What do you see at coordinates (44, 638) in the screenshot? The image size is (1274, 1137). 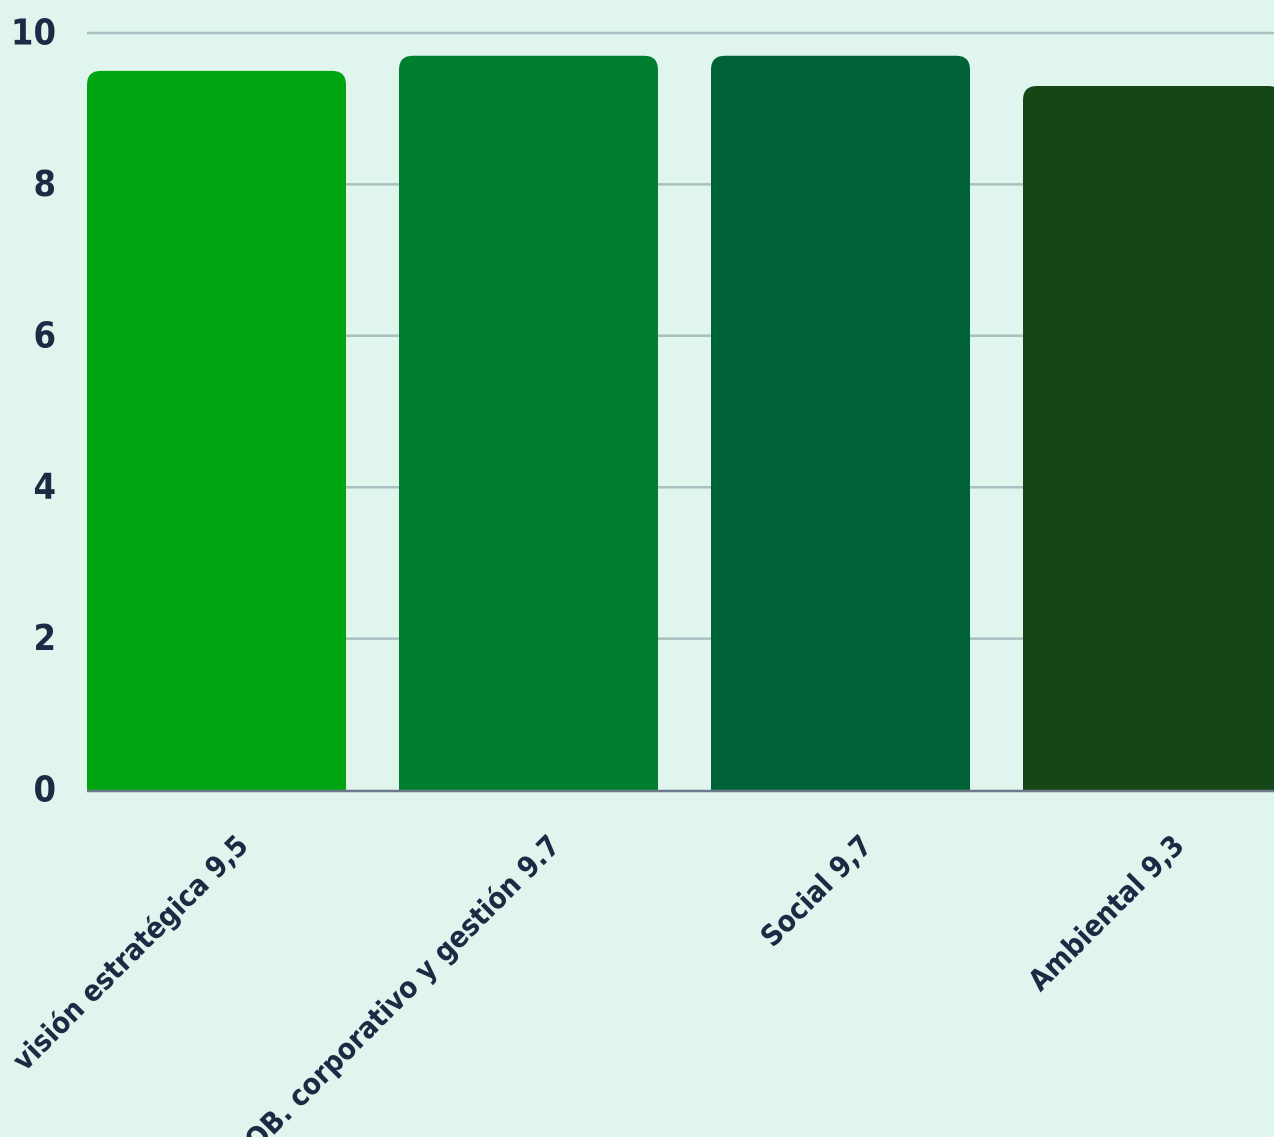 I see `y-tick-label: 2` at bounding box center [44, 638].